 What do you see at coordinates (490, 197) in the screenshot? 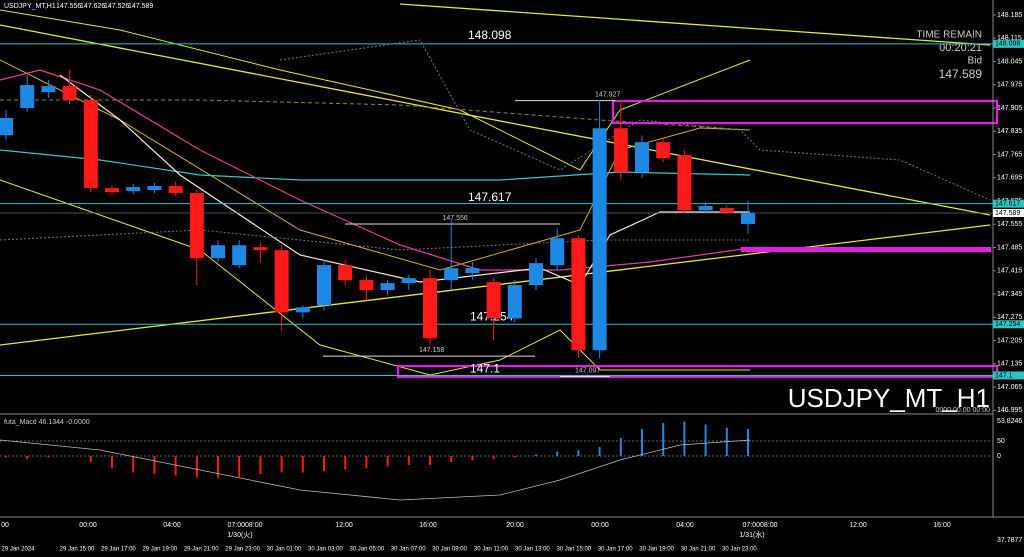
I see `level-label: 147.617` at bounding box center [490, 197].